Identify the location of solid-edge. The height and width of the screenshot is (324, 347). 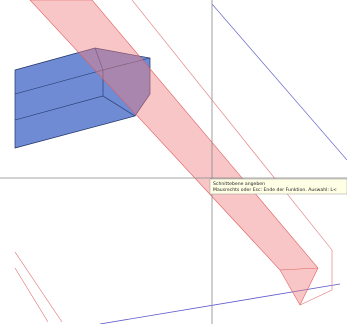
(99, 71).